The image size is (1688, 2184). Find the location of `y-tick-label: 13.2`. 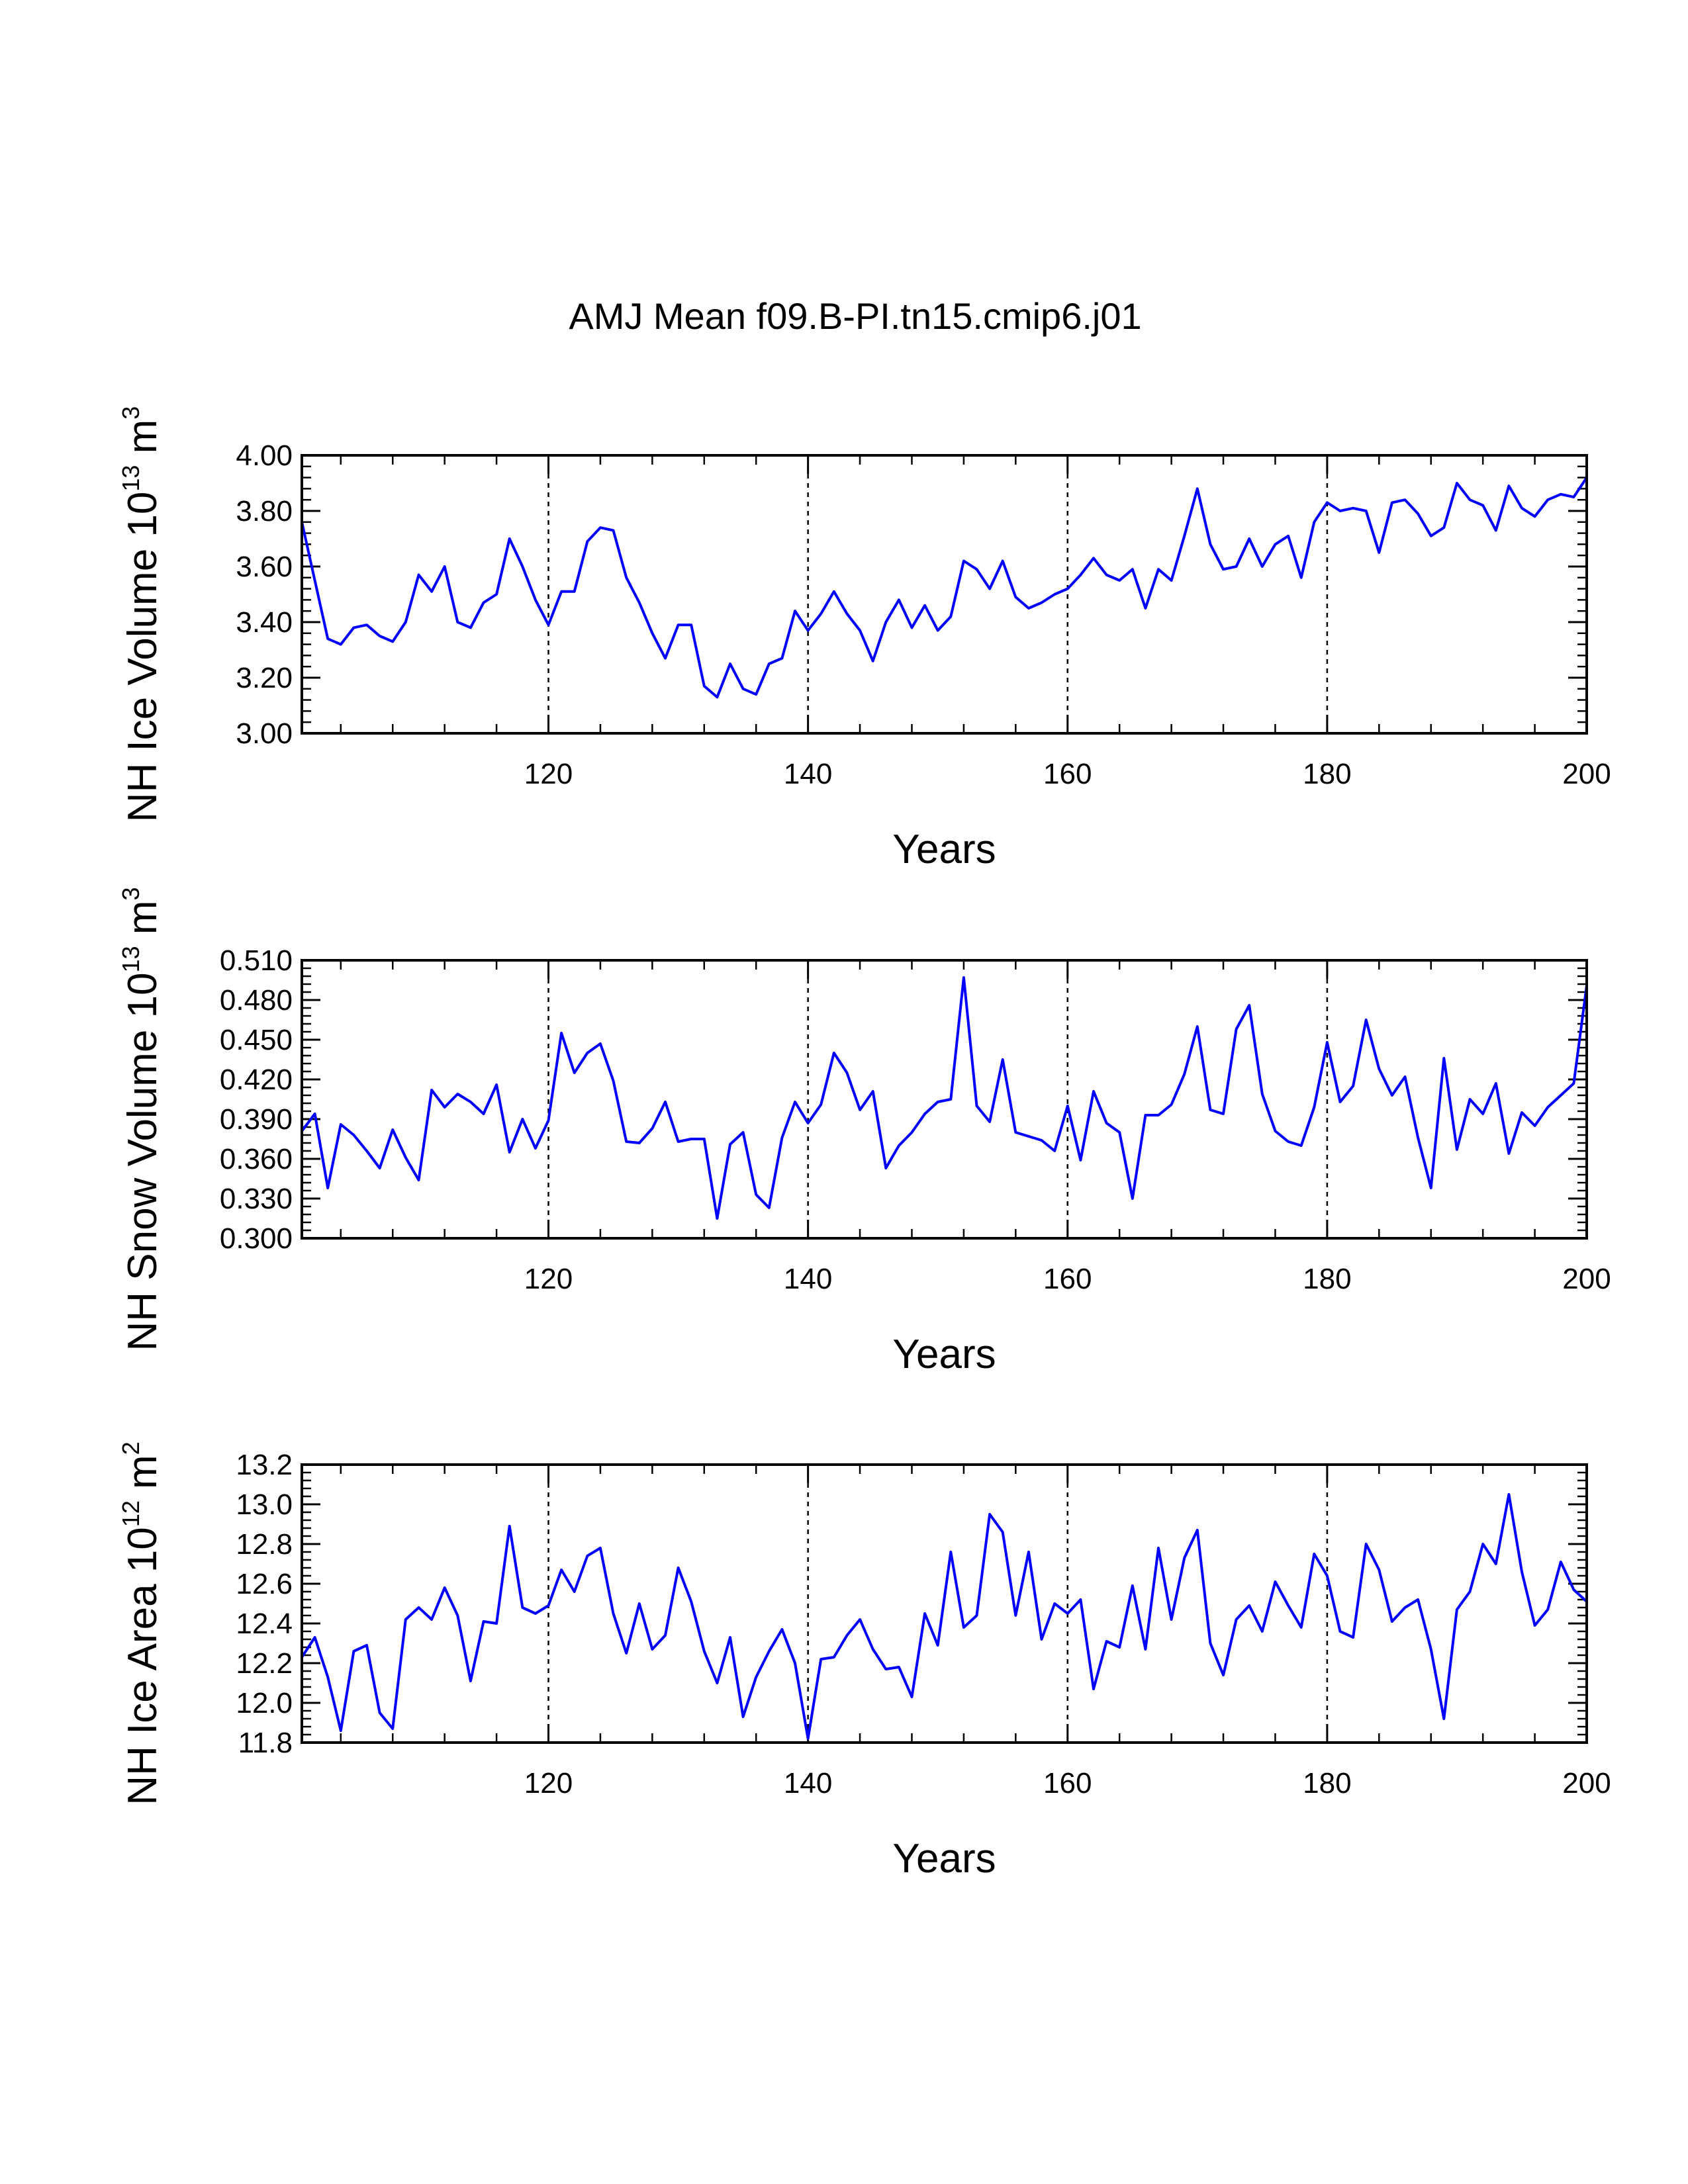

y-tick-label: 13.2 is located at coordinates (264, 1465).